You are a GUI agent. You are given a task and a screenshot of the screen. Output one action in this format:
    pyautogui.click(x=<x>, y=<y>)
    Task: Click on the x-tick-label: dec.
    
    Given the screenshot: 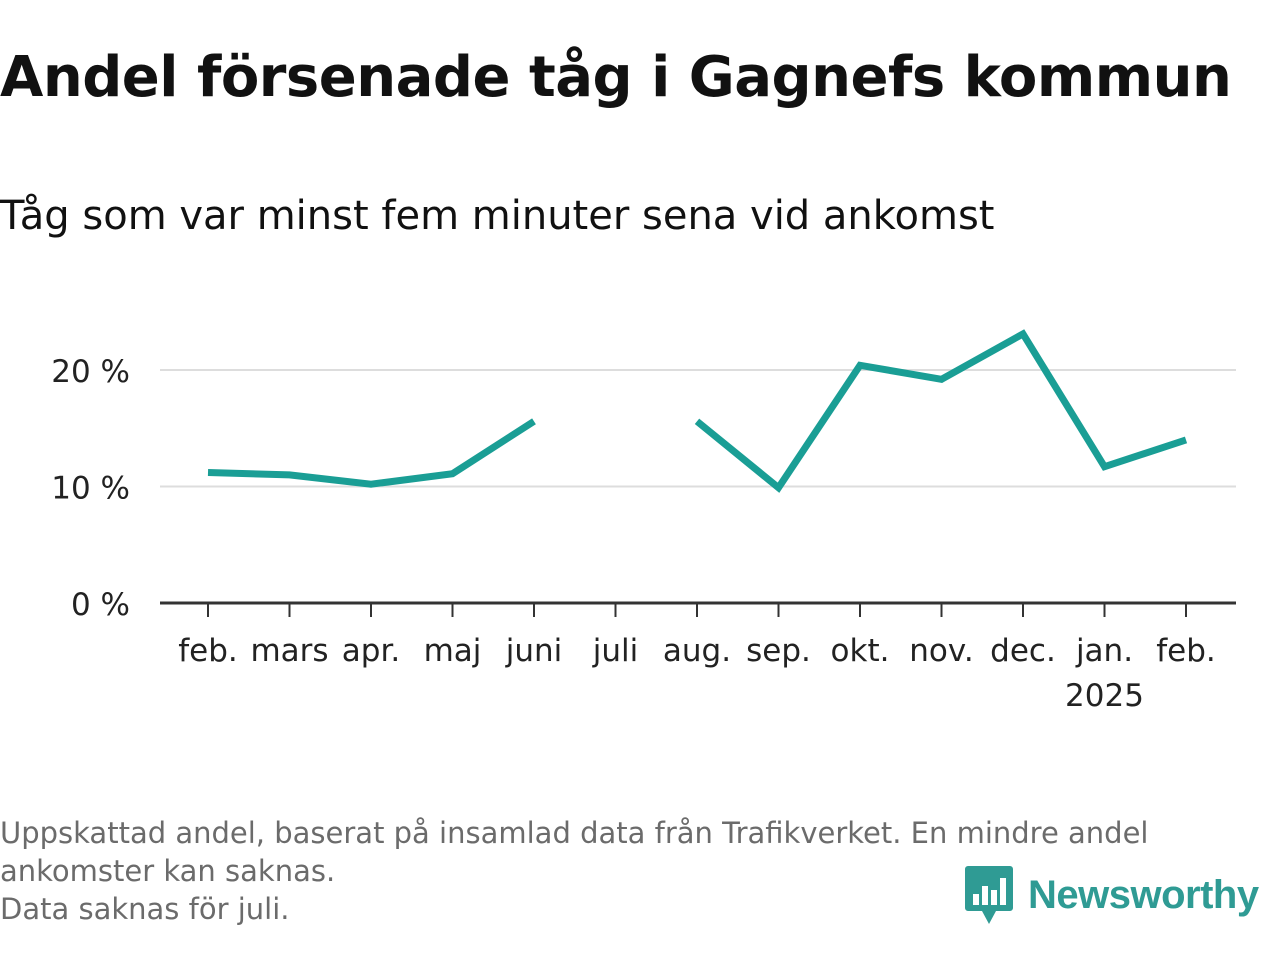 What is the action you would take?
    pyautogui.click(x=1023, y=651)
    